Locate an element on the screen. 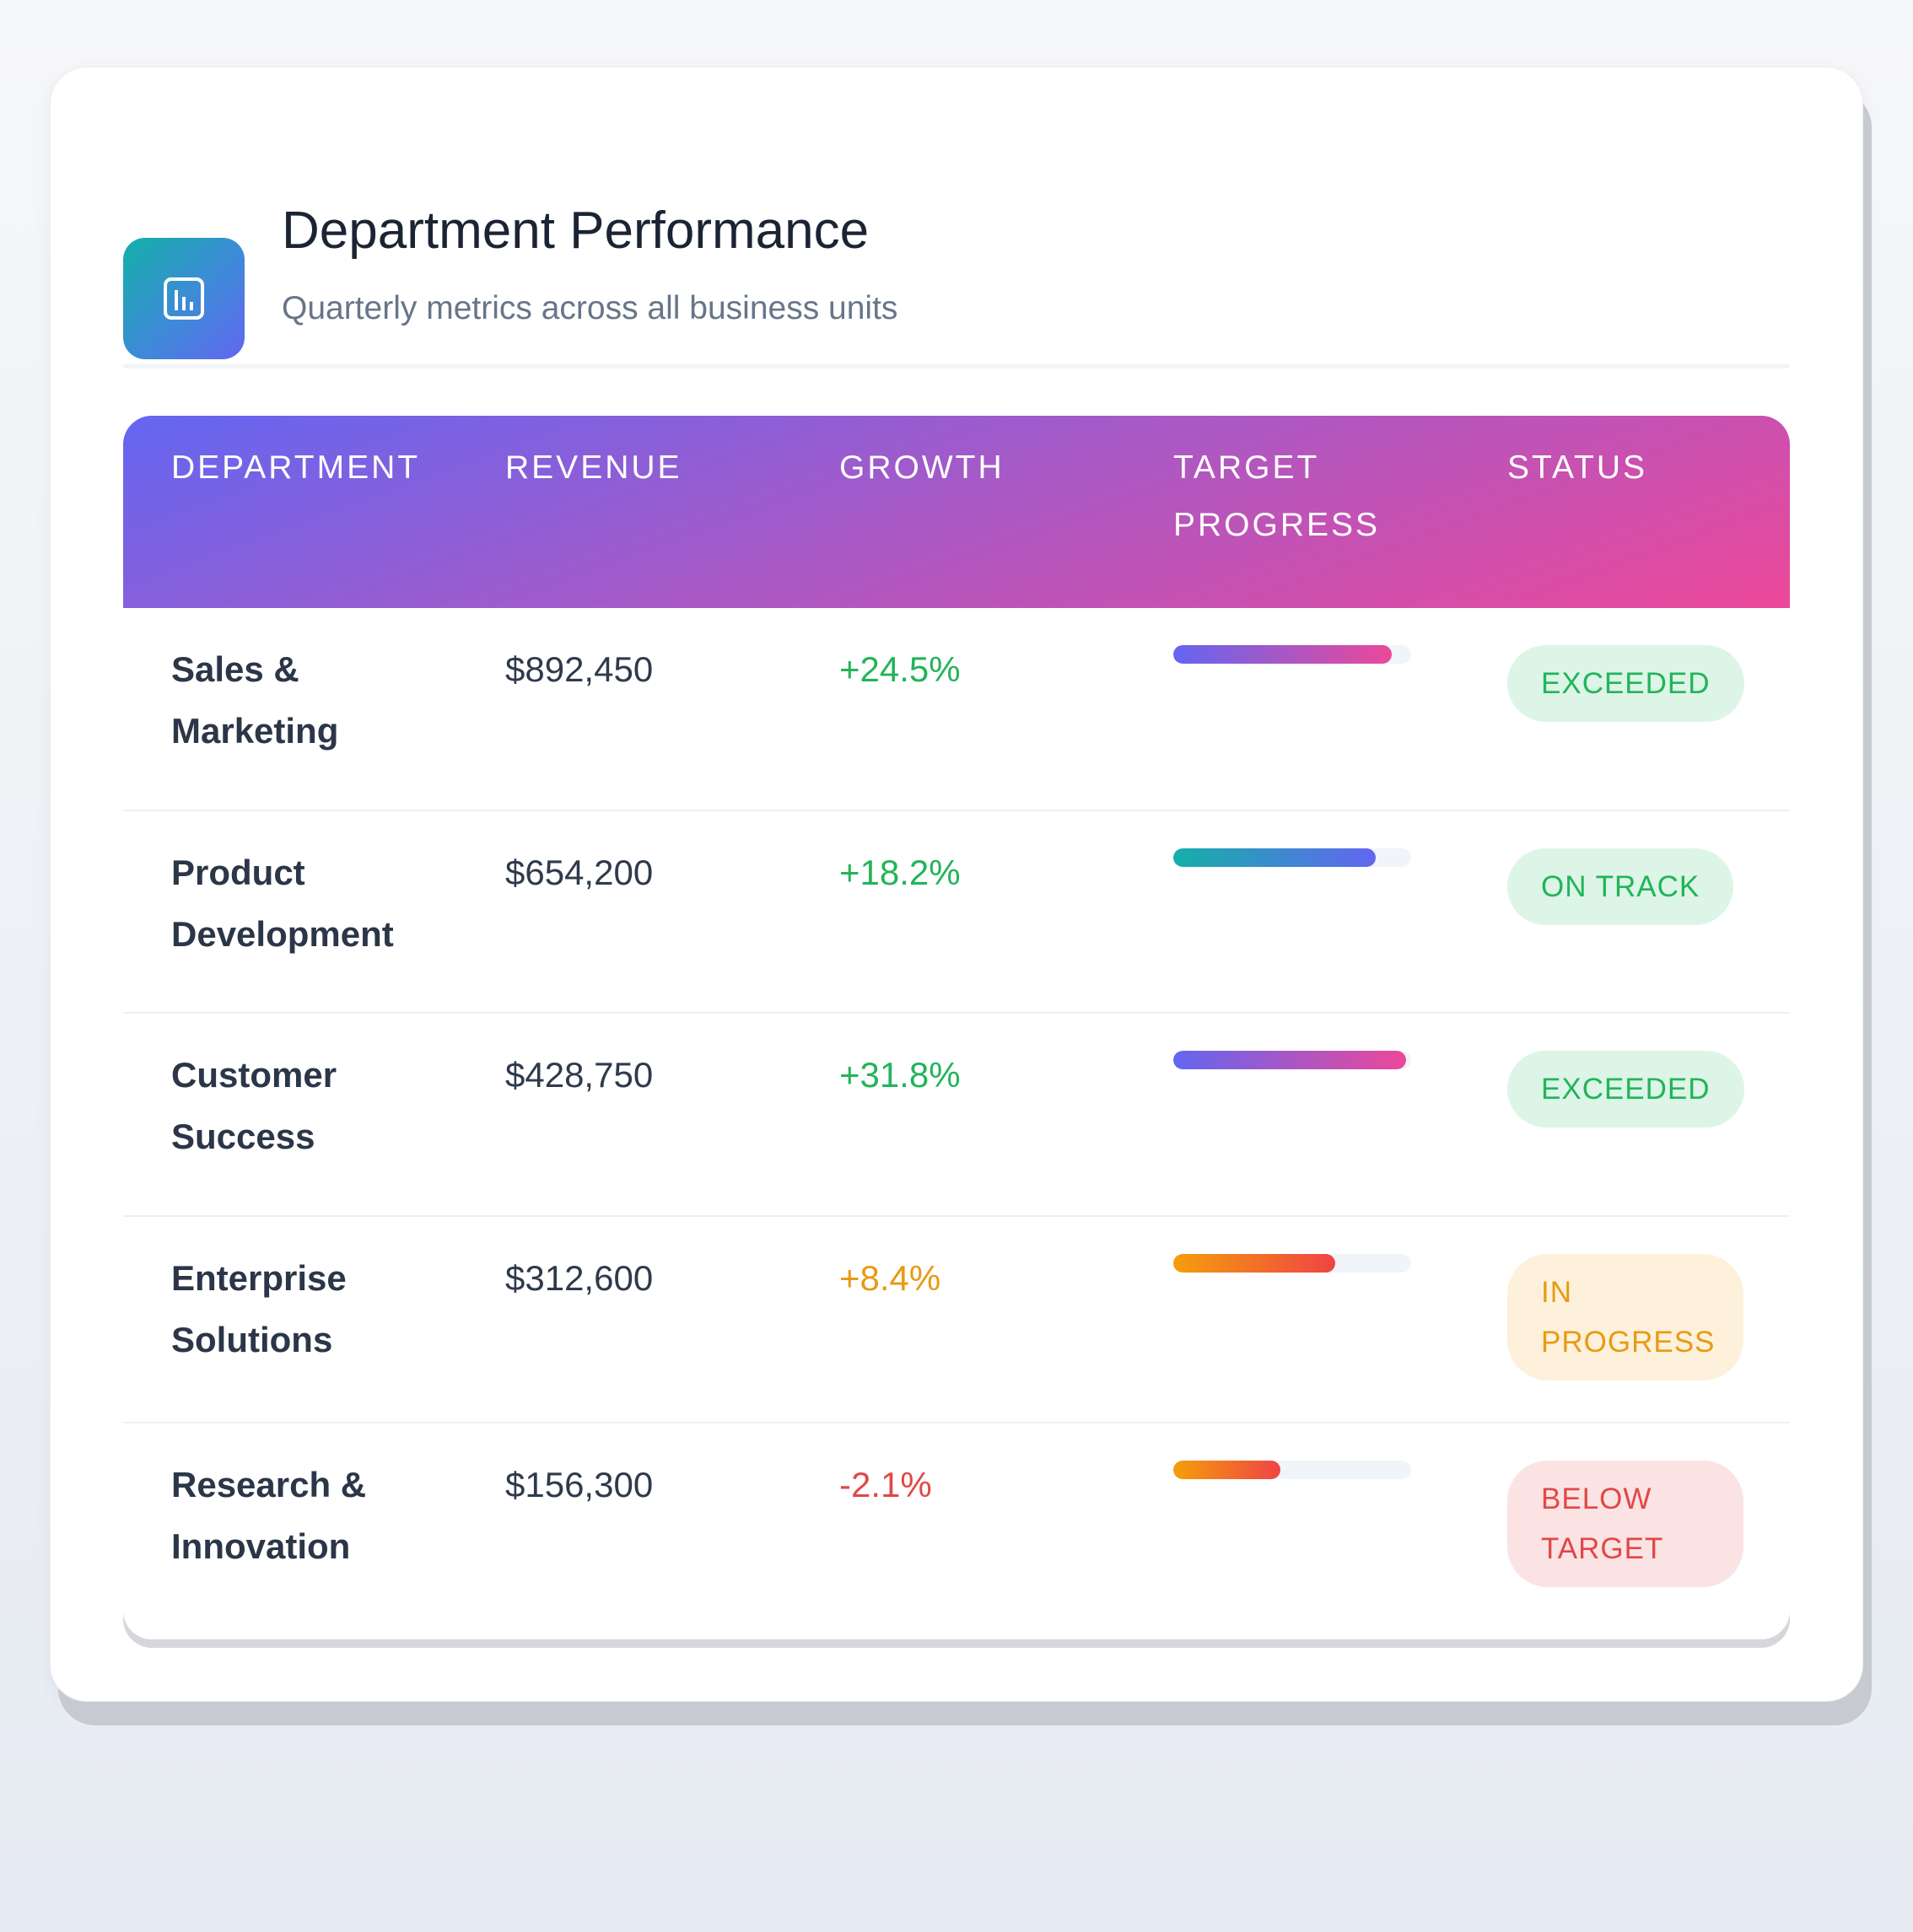 The image size is (1913, 1932). column-header-status: STATUS is located at coordinates (1577, 467).